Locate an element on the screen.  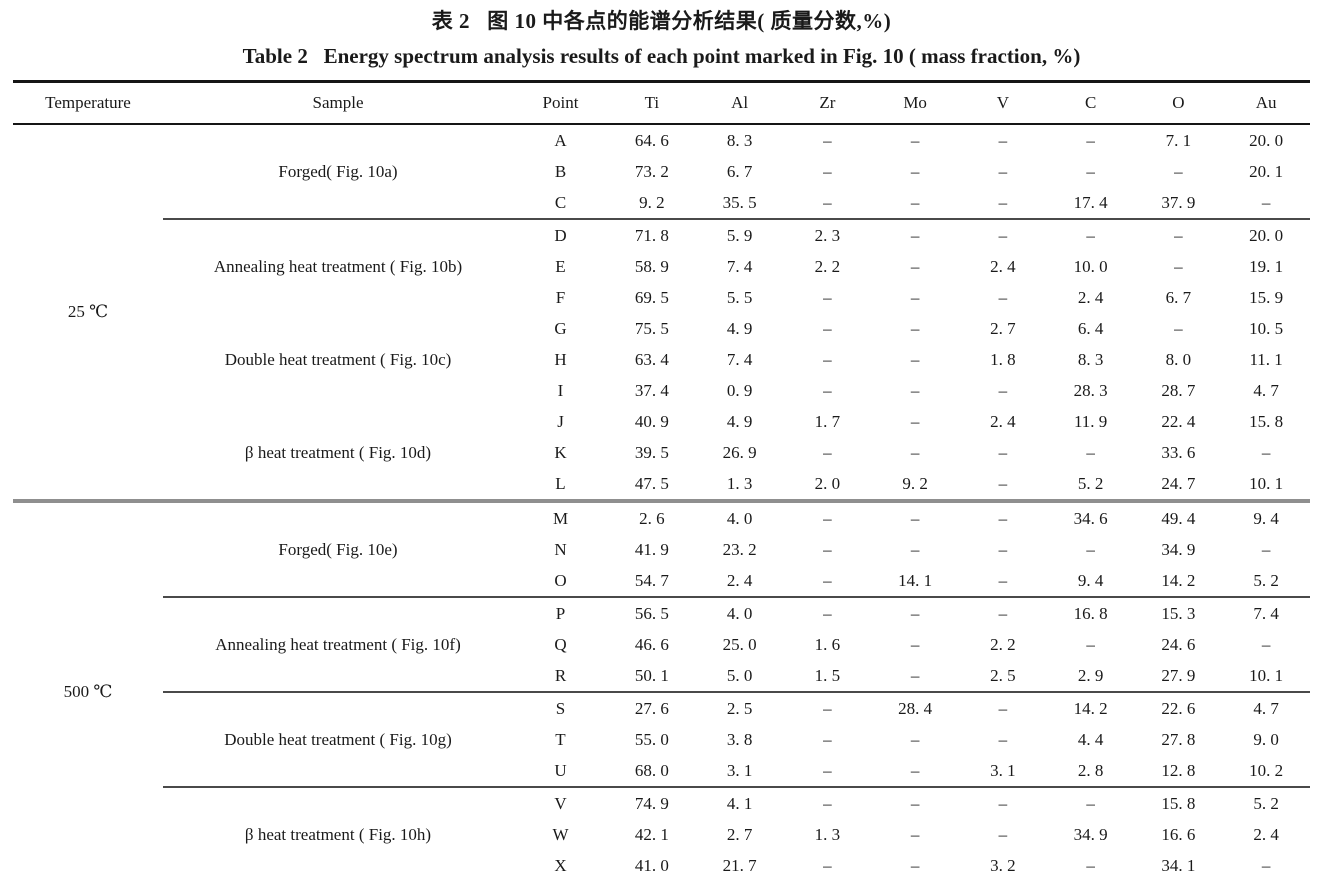
point-cell: K is located at coordinates (560, 452).